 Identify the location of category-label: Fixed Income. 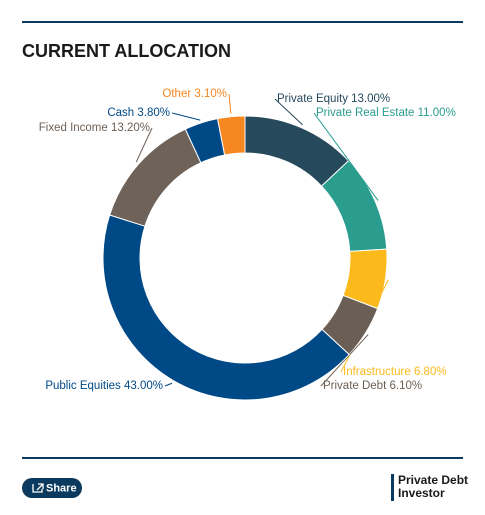
(73, 128).